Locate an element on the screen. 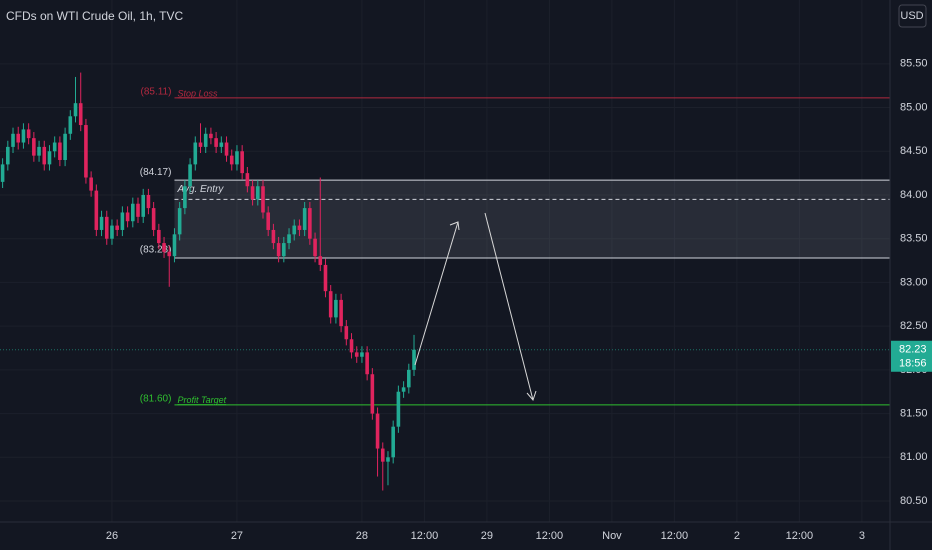  profit-target-name: Profit Target is located at coordinates (201, 400).